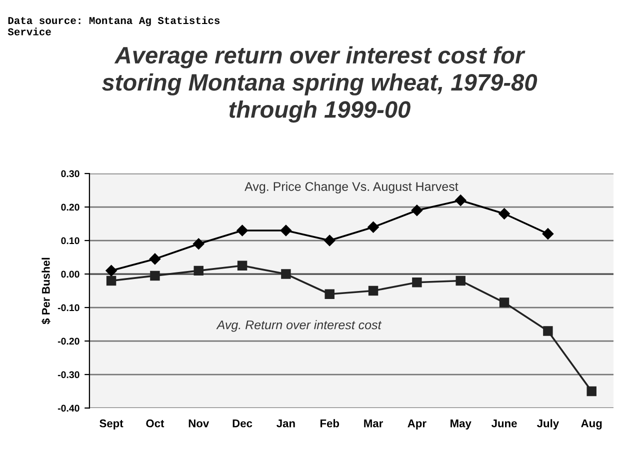  Describe the element at coordinates (373, 424) in the screenshot. I see `x-tick-label: Mar` at that location.